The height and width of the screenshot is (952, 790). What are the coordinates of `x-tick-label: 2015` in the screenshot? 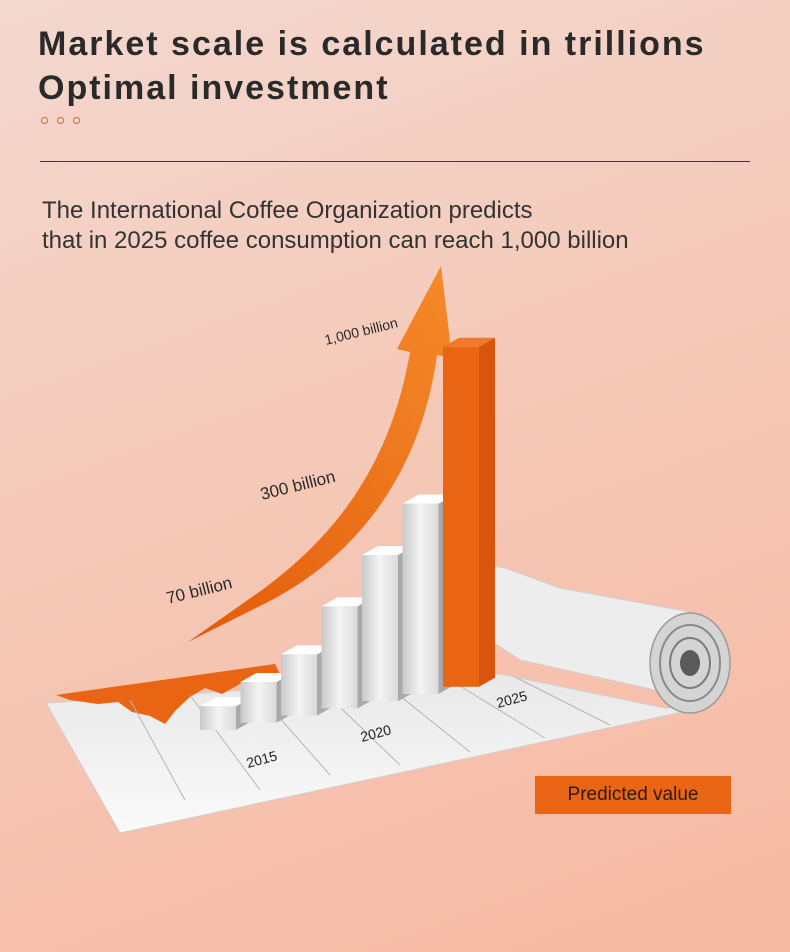 It's located at (262, 759).